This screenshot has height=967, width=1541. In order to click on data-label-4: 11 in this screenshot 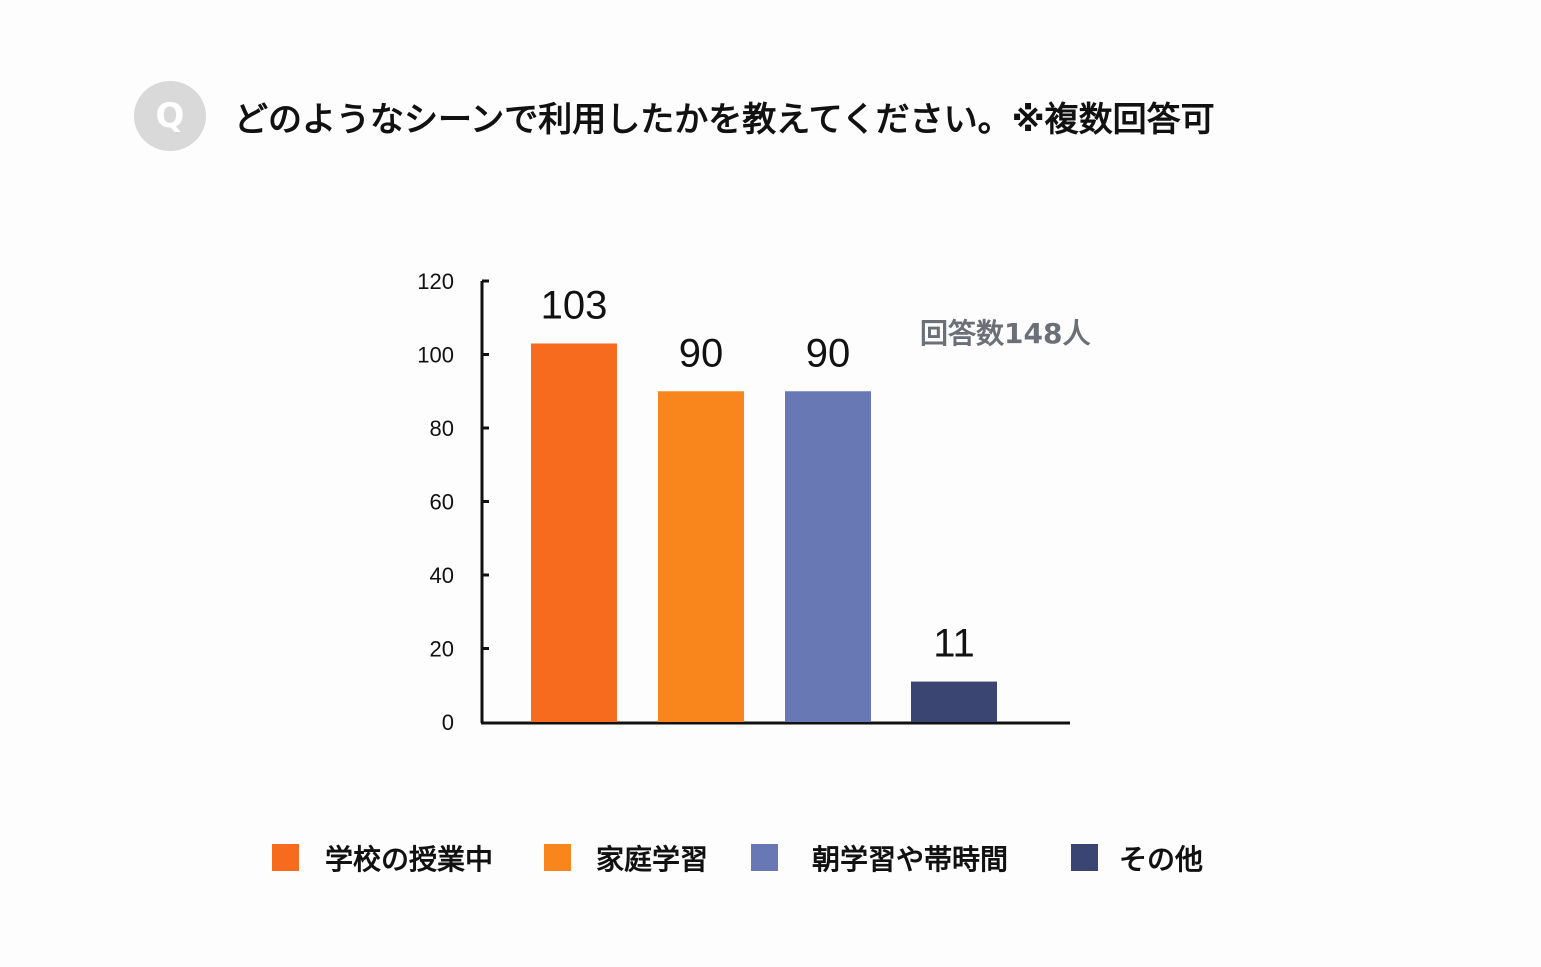, I will do `click(954, 644)`.